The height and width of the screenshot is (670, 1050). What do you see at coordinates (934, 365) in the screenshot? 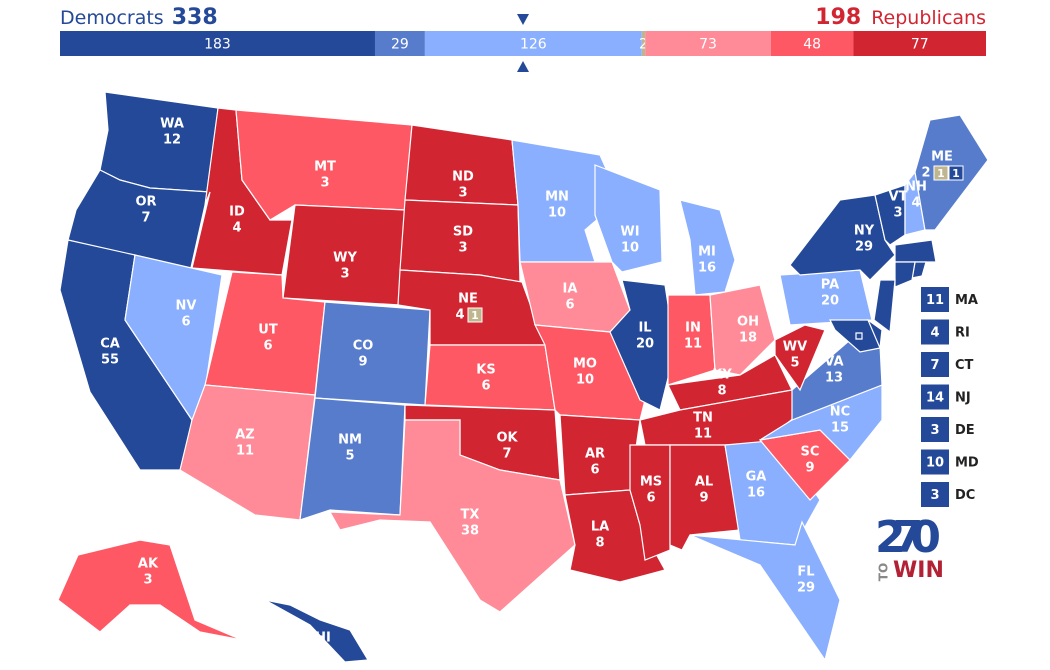
I see `small-state-votes: 7` at bounding box center [934, 365].